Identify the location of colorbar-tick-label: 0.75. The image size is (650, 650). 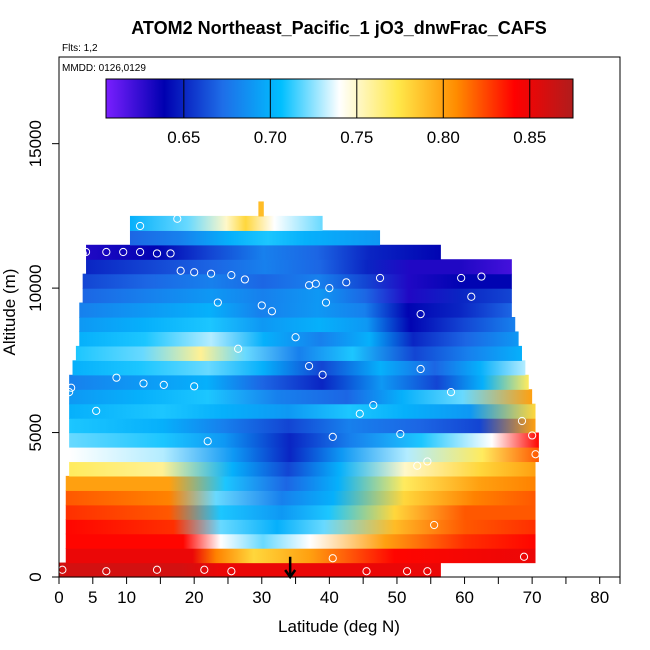
(356, 137).